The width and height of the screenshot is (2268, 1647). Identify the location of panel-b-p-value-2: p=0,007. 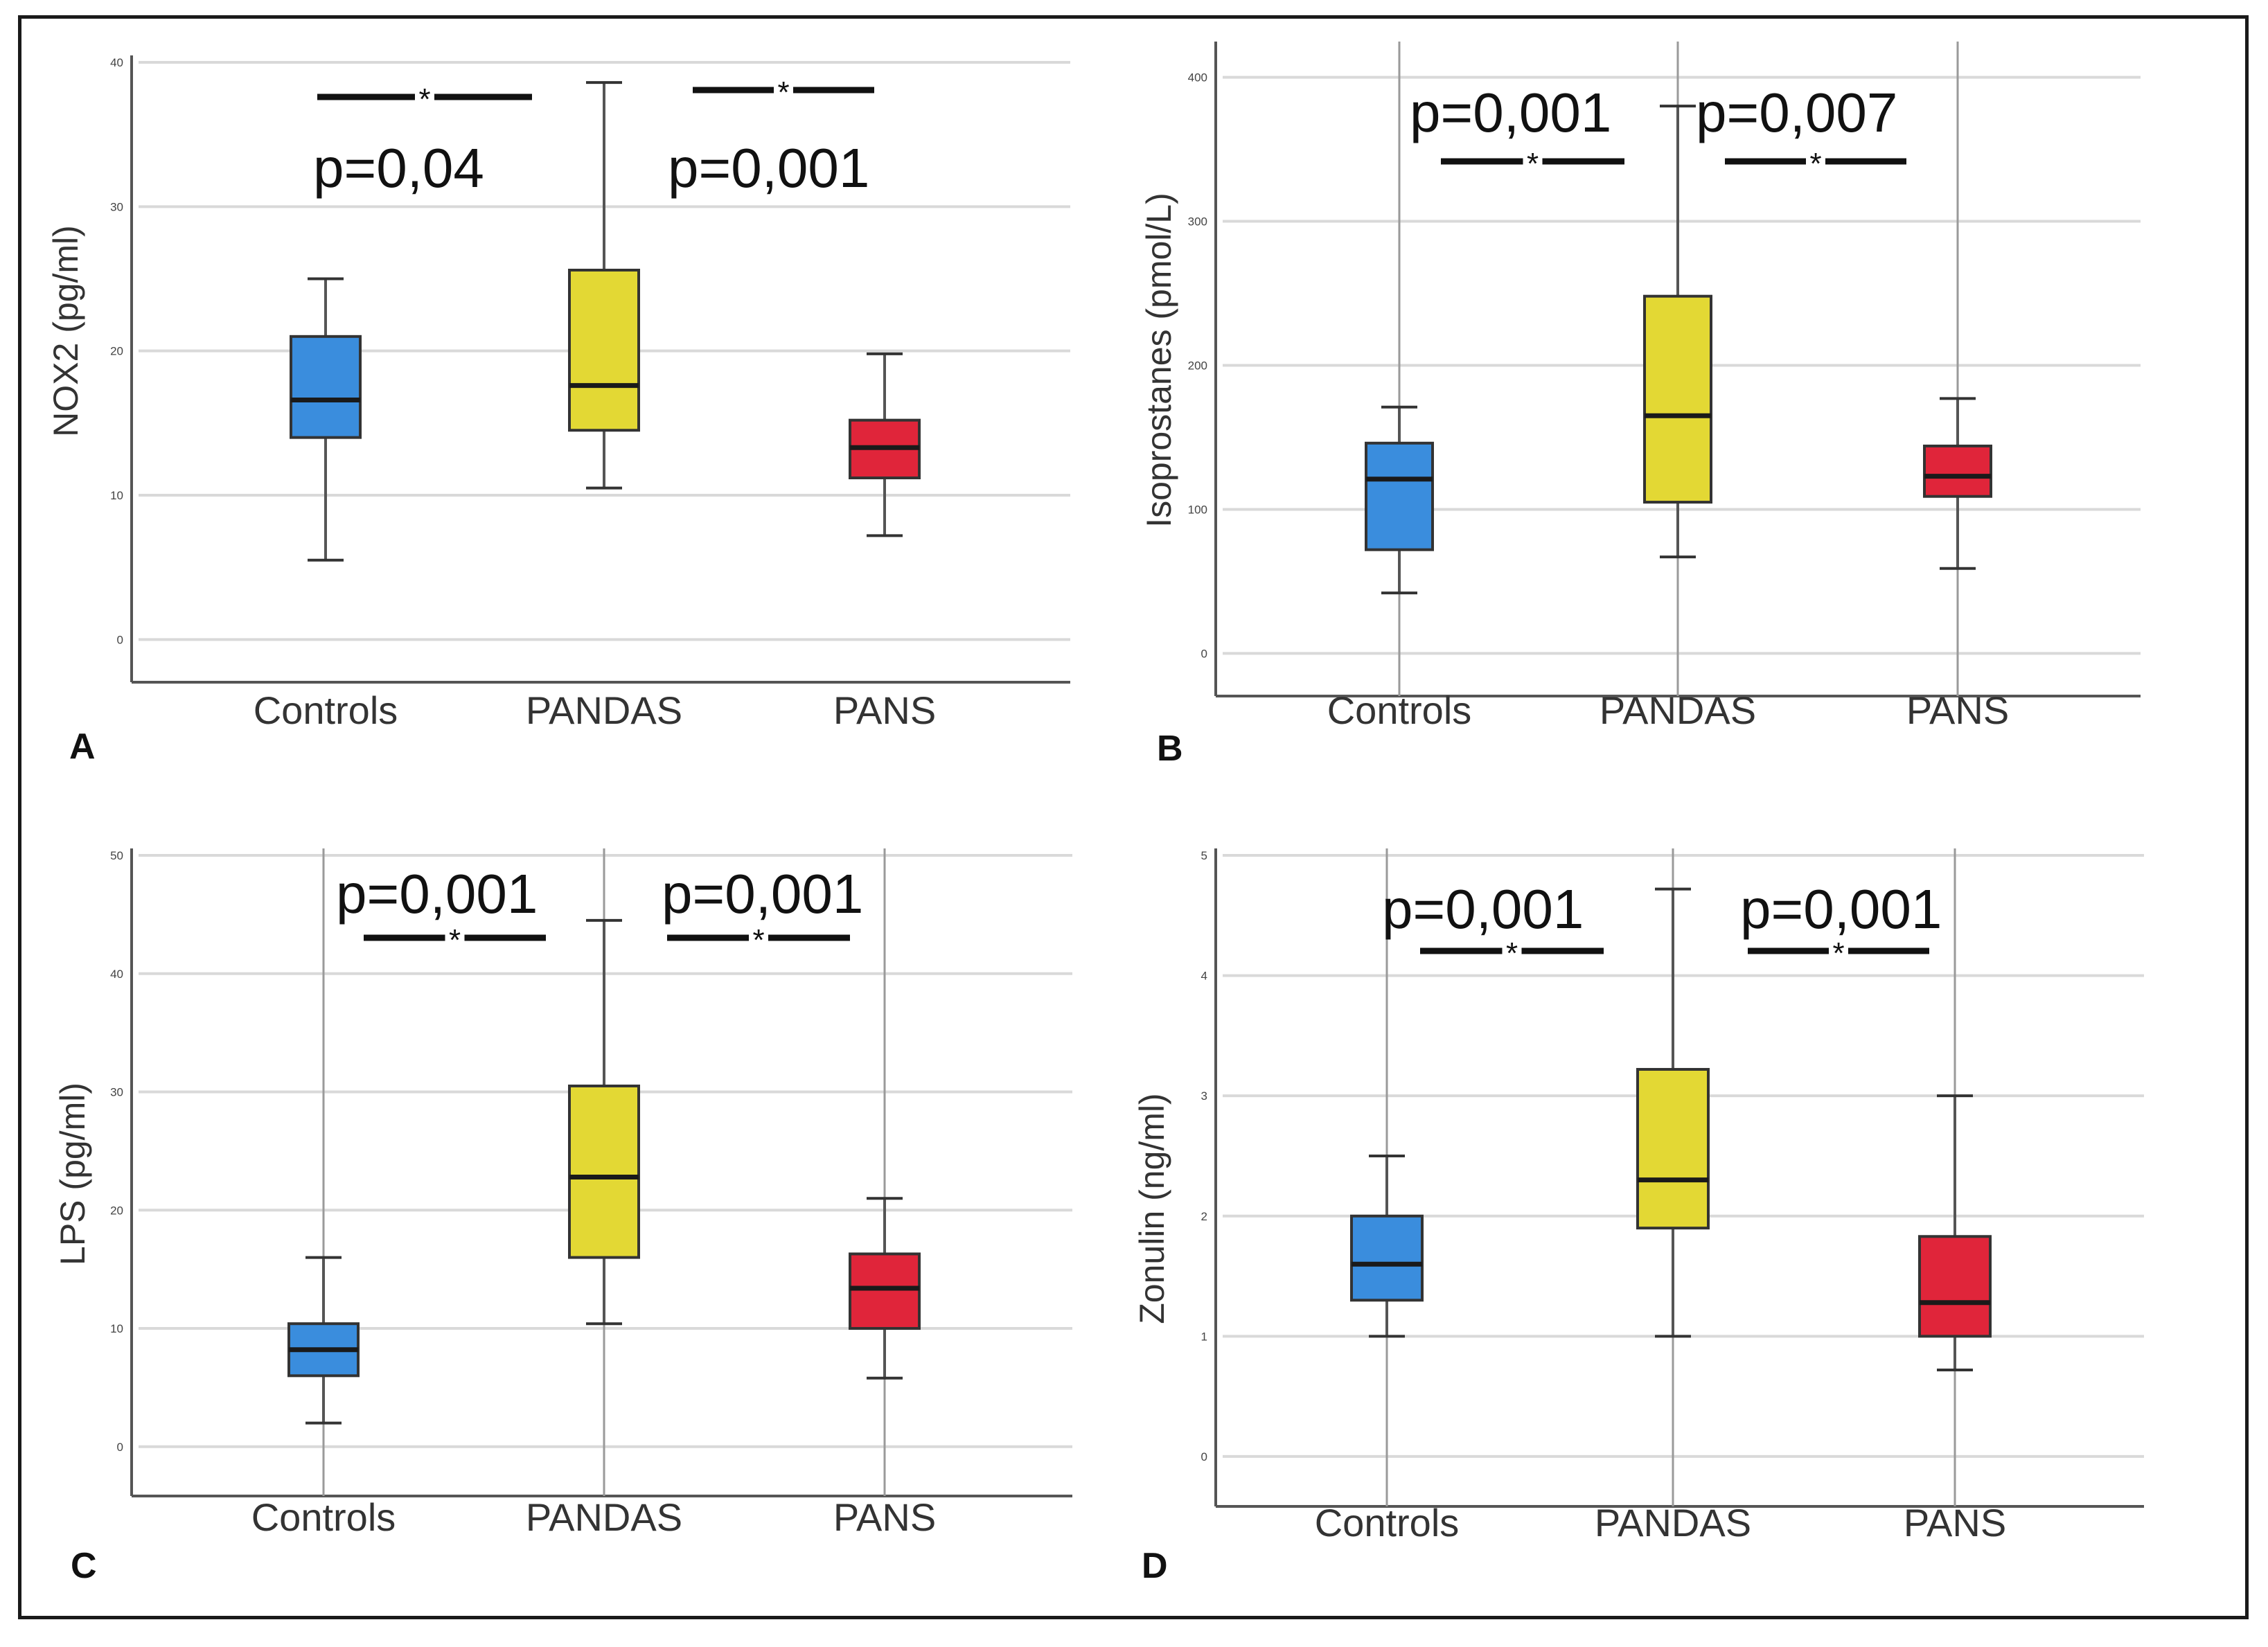
(1796, 112).